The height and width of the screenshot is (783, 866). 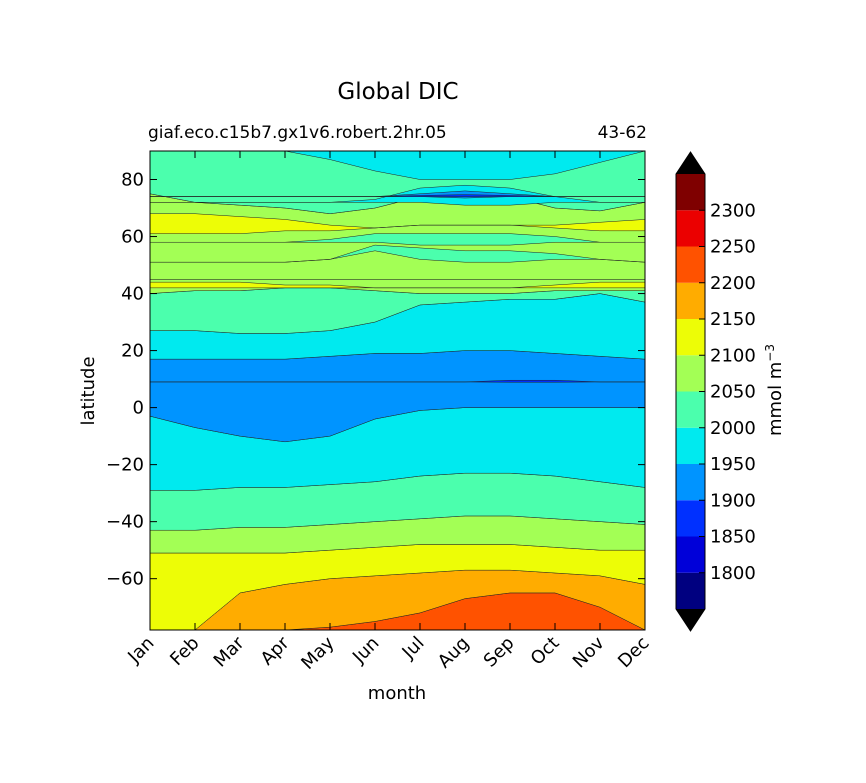 I want to click on colorbar-label-text: mmol m, so click(x=775, y=399).